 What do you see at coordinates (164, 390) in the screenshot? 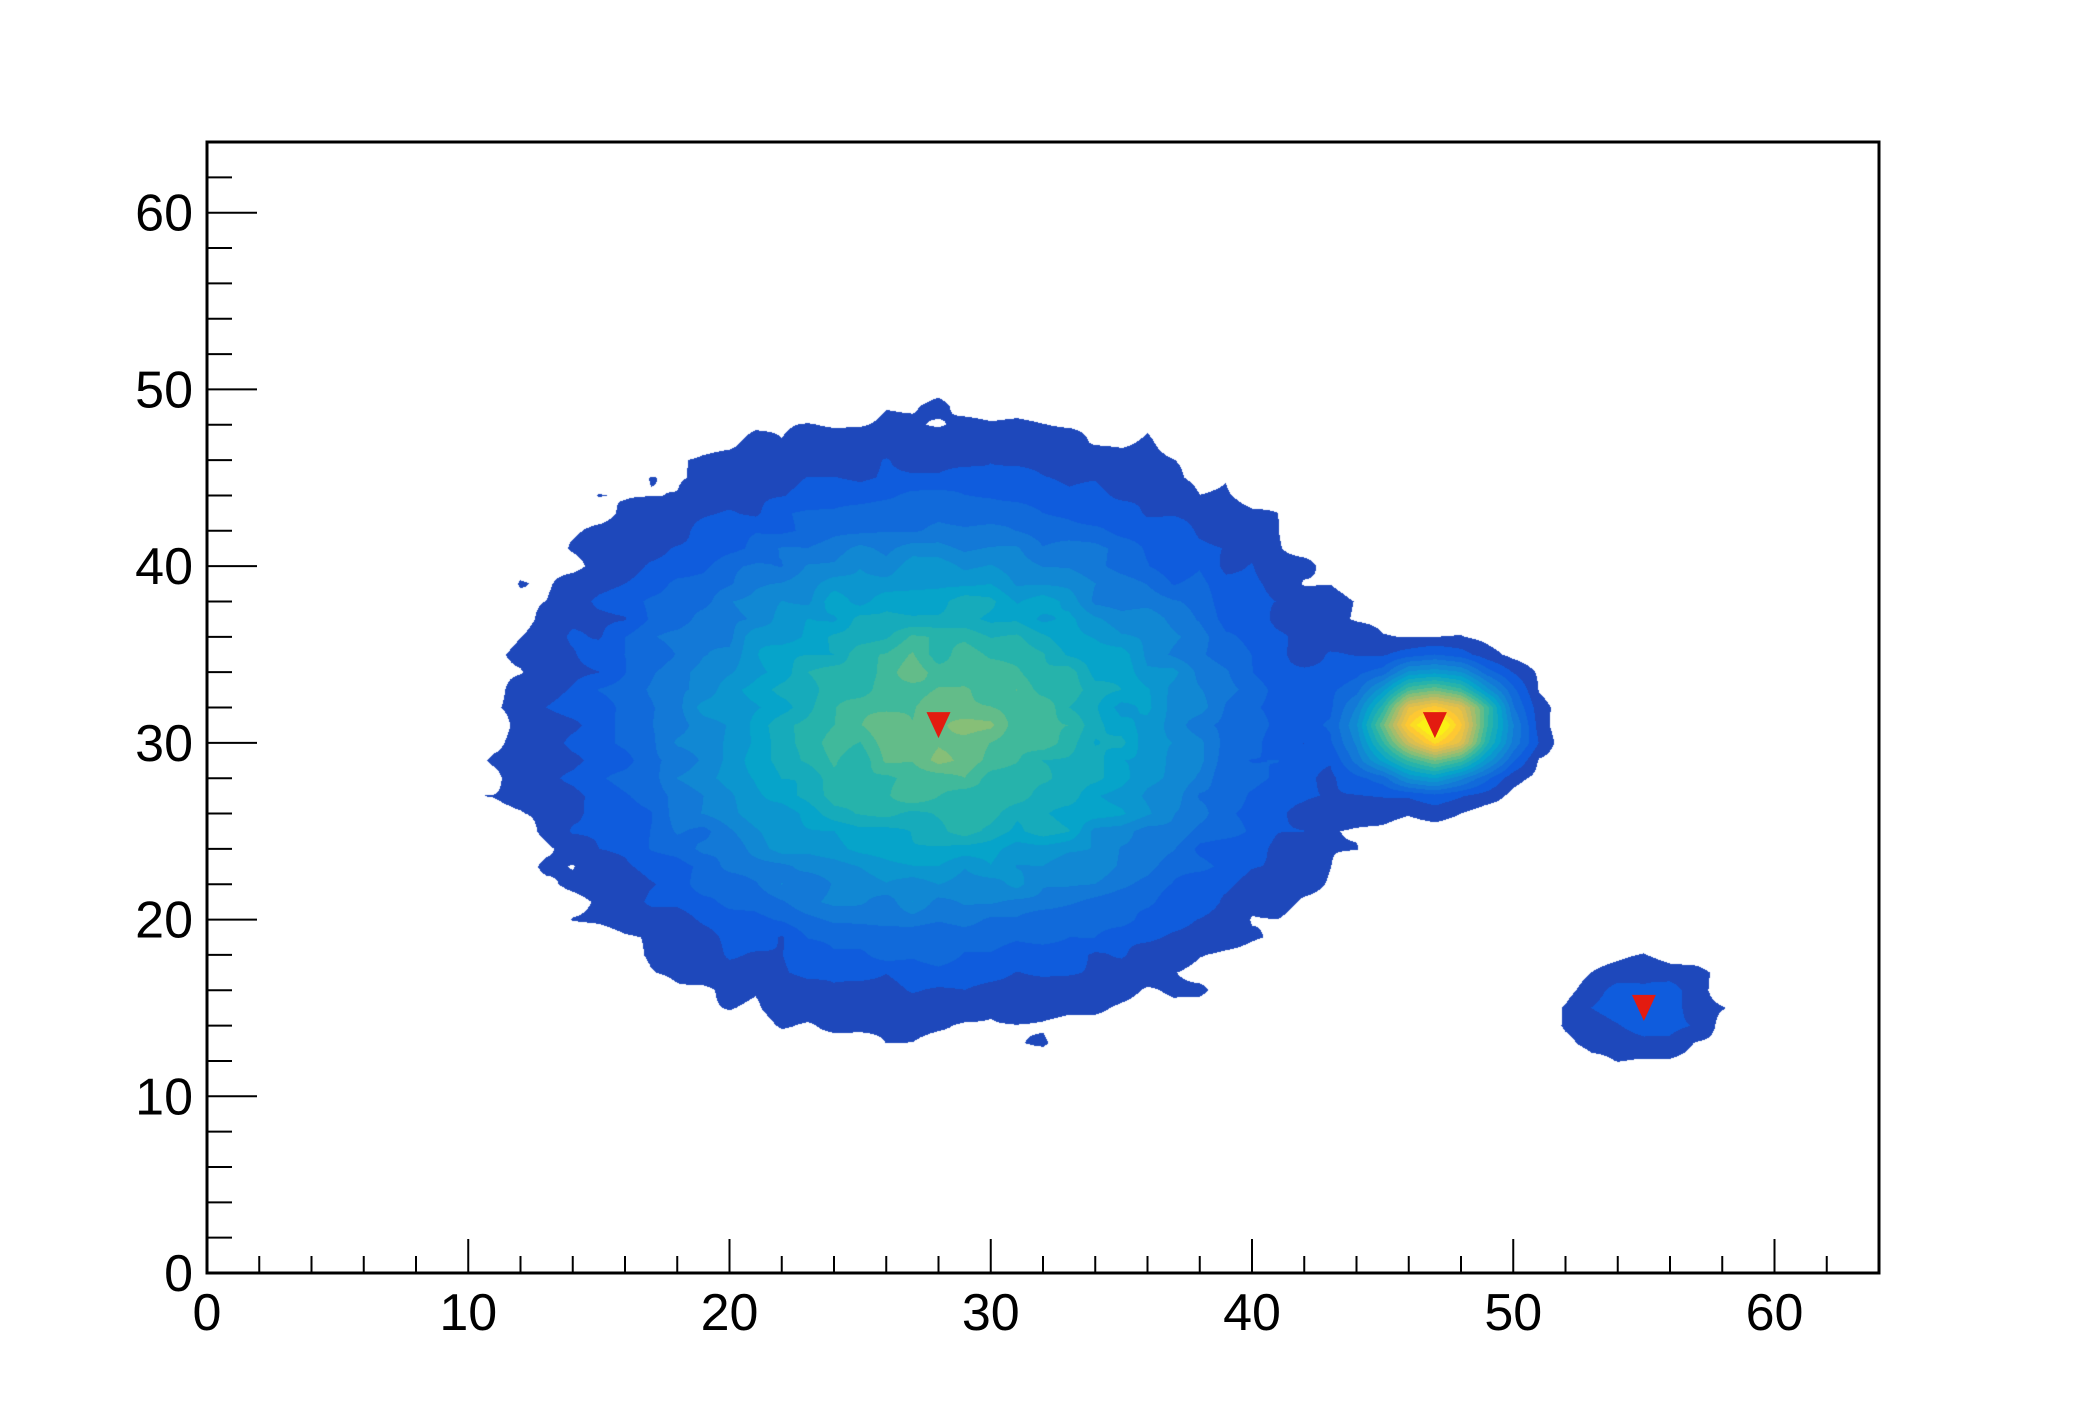
I see `y-axis-tick-label: 50` at bounding box center [164, 390].